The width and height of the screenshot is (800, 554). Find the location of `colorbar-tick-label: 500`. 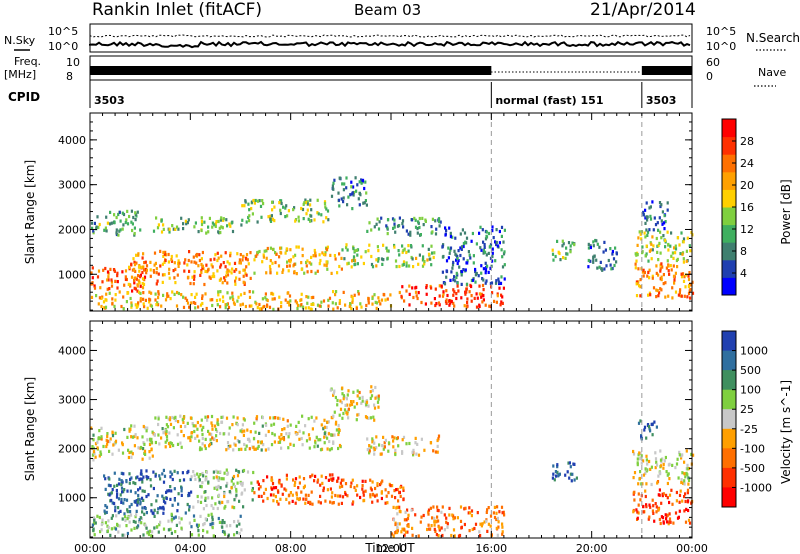

colorbar-tick-label: 500 is located at coordinates (750, 370).